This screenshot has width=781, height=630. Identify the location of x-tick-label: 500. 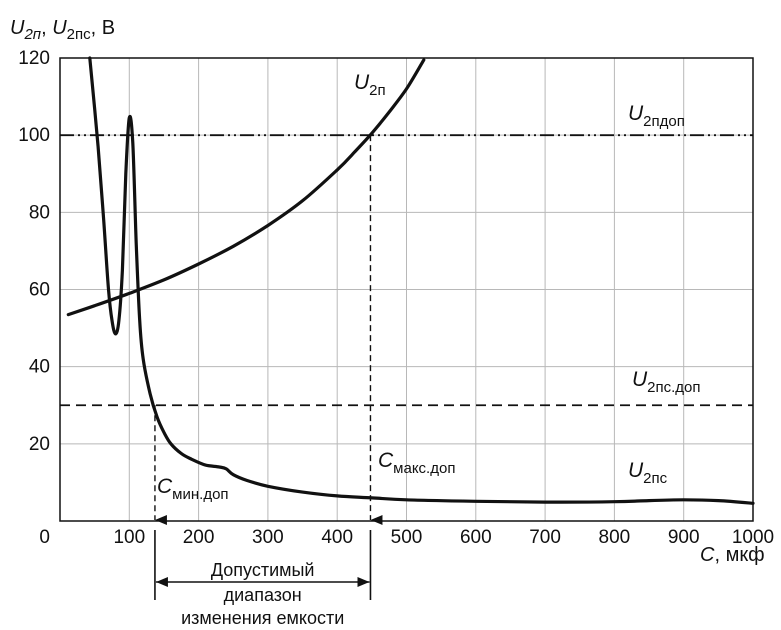
(407, 537).